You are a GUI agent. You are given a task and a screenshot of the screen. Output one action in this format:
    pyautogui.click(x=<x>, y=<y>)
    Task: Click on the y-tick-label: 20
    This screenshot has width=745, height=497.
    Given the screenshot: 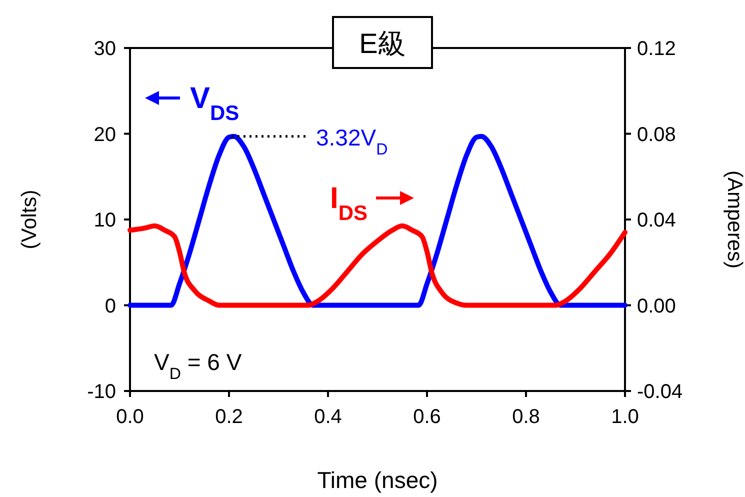 What is the action you would take?
    pyautogui.click(x=105, y=135)
    